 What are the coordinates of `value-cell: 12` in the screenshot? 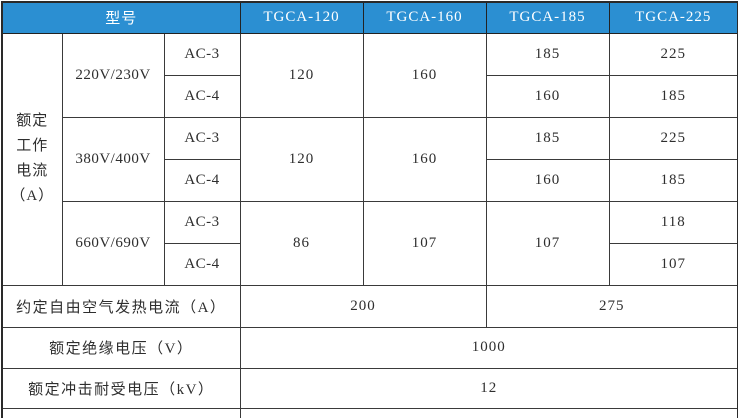 It's located at (488, 388).